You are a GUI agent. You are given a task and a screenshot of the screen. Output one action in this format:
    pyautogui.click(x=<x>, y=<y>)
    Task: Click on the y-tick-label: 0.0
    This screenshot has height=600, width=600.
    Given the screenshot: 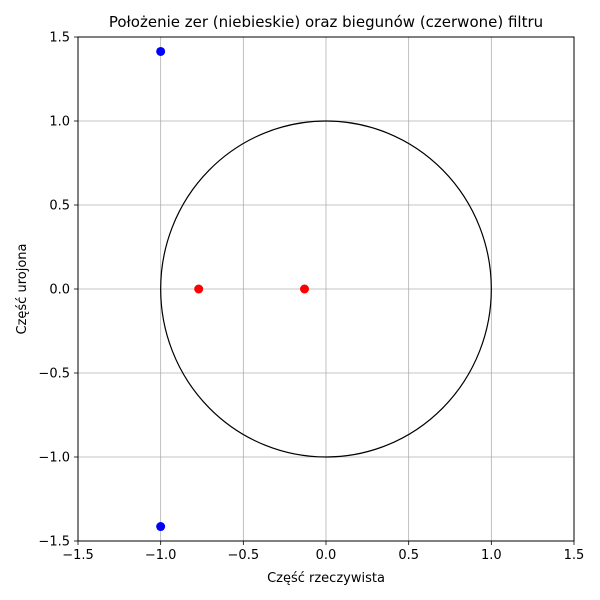 What is the action you would take?
    pyautogui.click(x=59, y=290)
    